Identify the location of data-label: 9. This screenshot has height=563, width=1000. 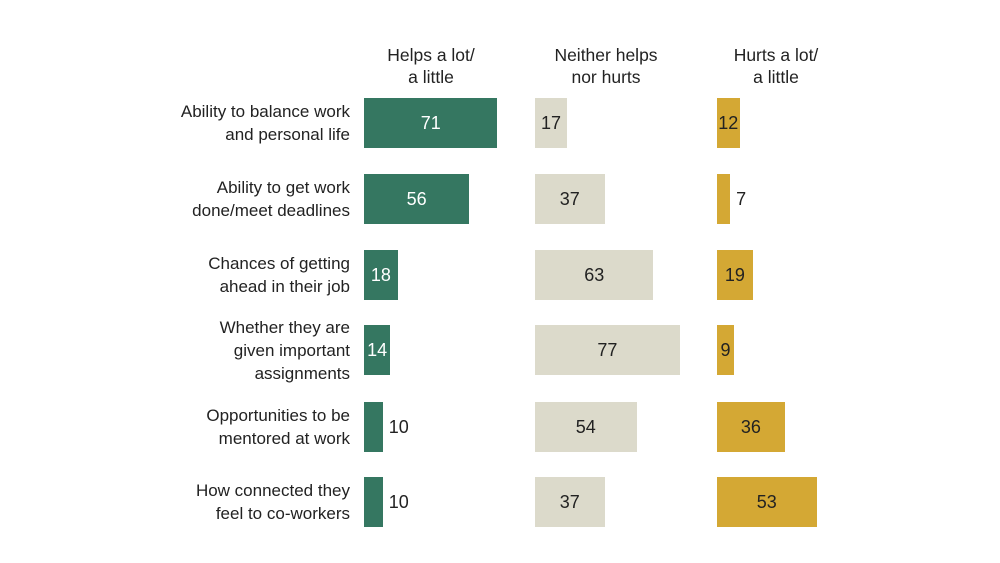
(725, 350).